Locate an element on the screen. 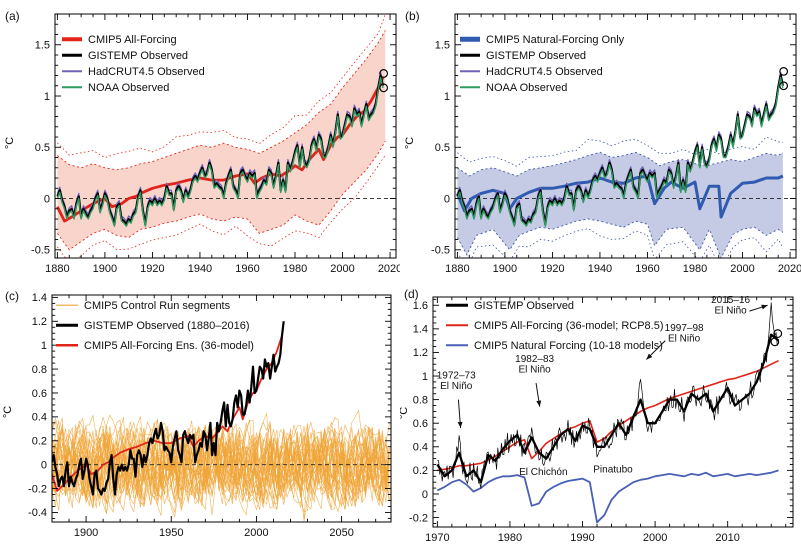 The image size is (801, 560). y-tick-label: 1.6 is located at coordinates (420, 306).